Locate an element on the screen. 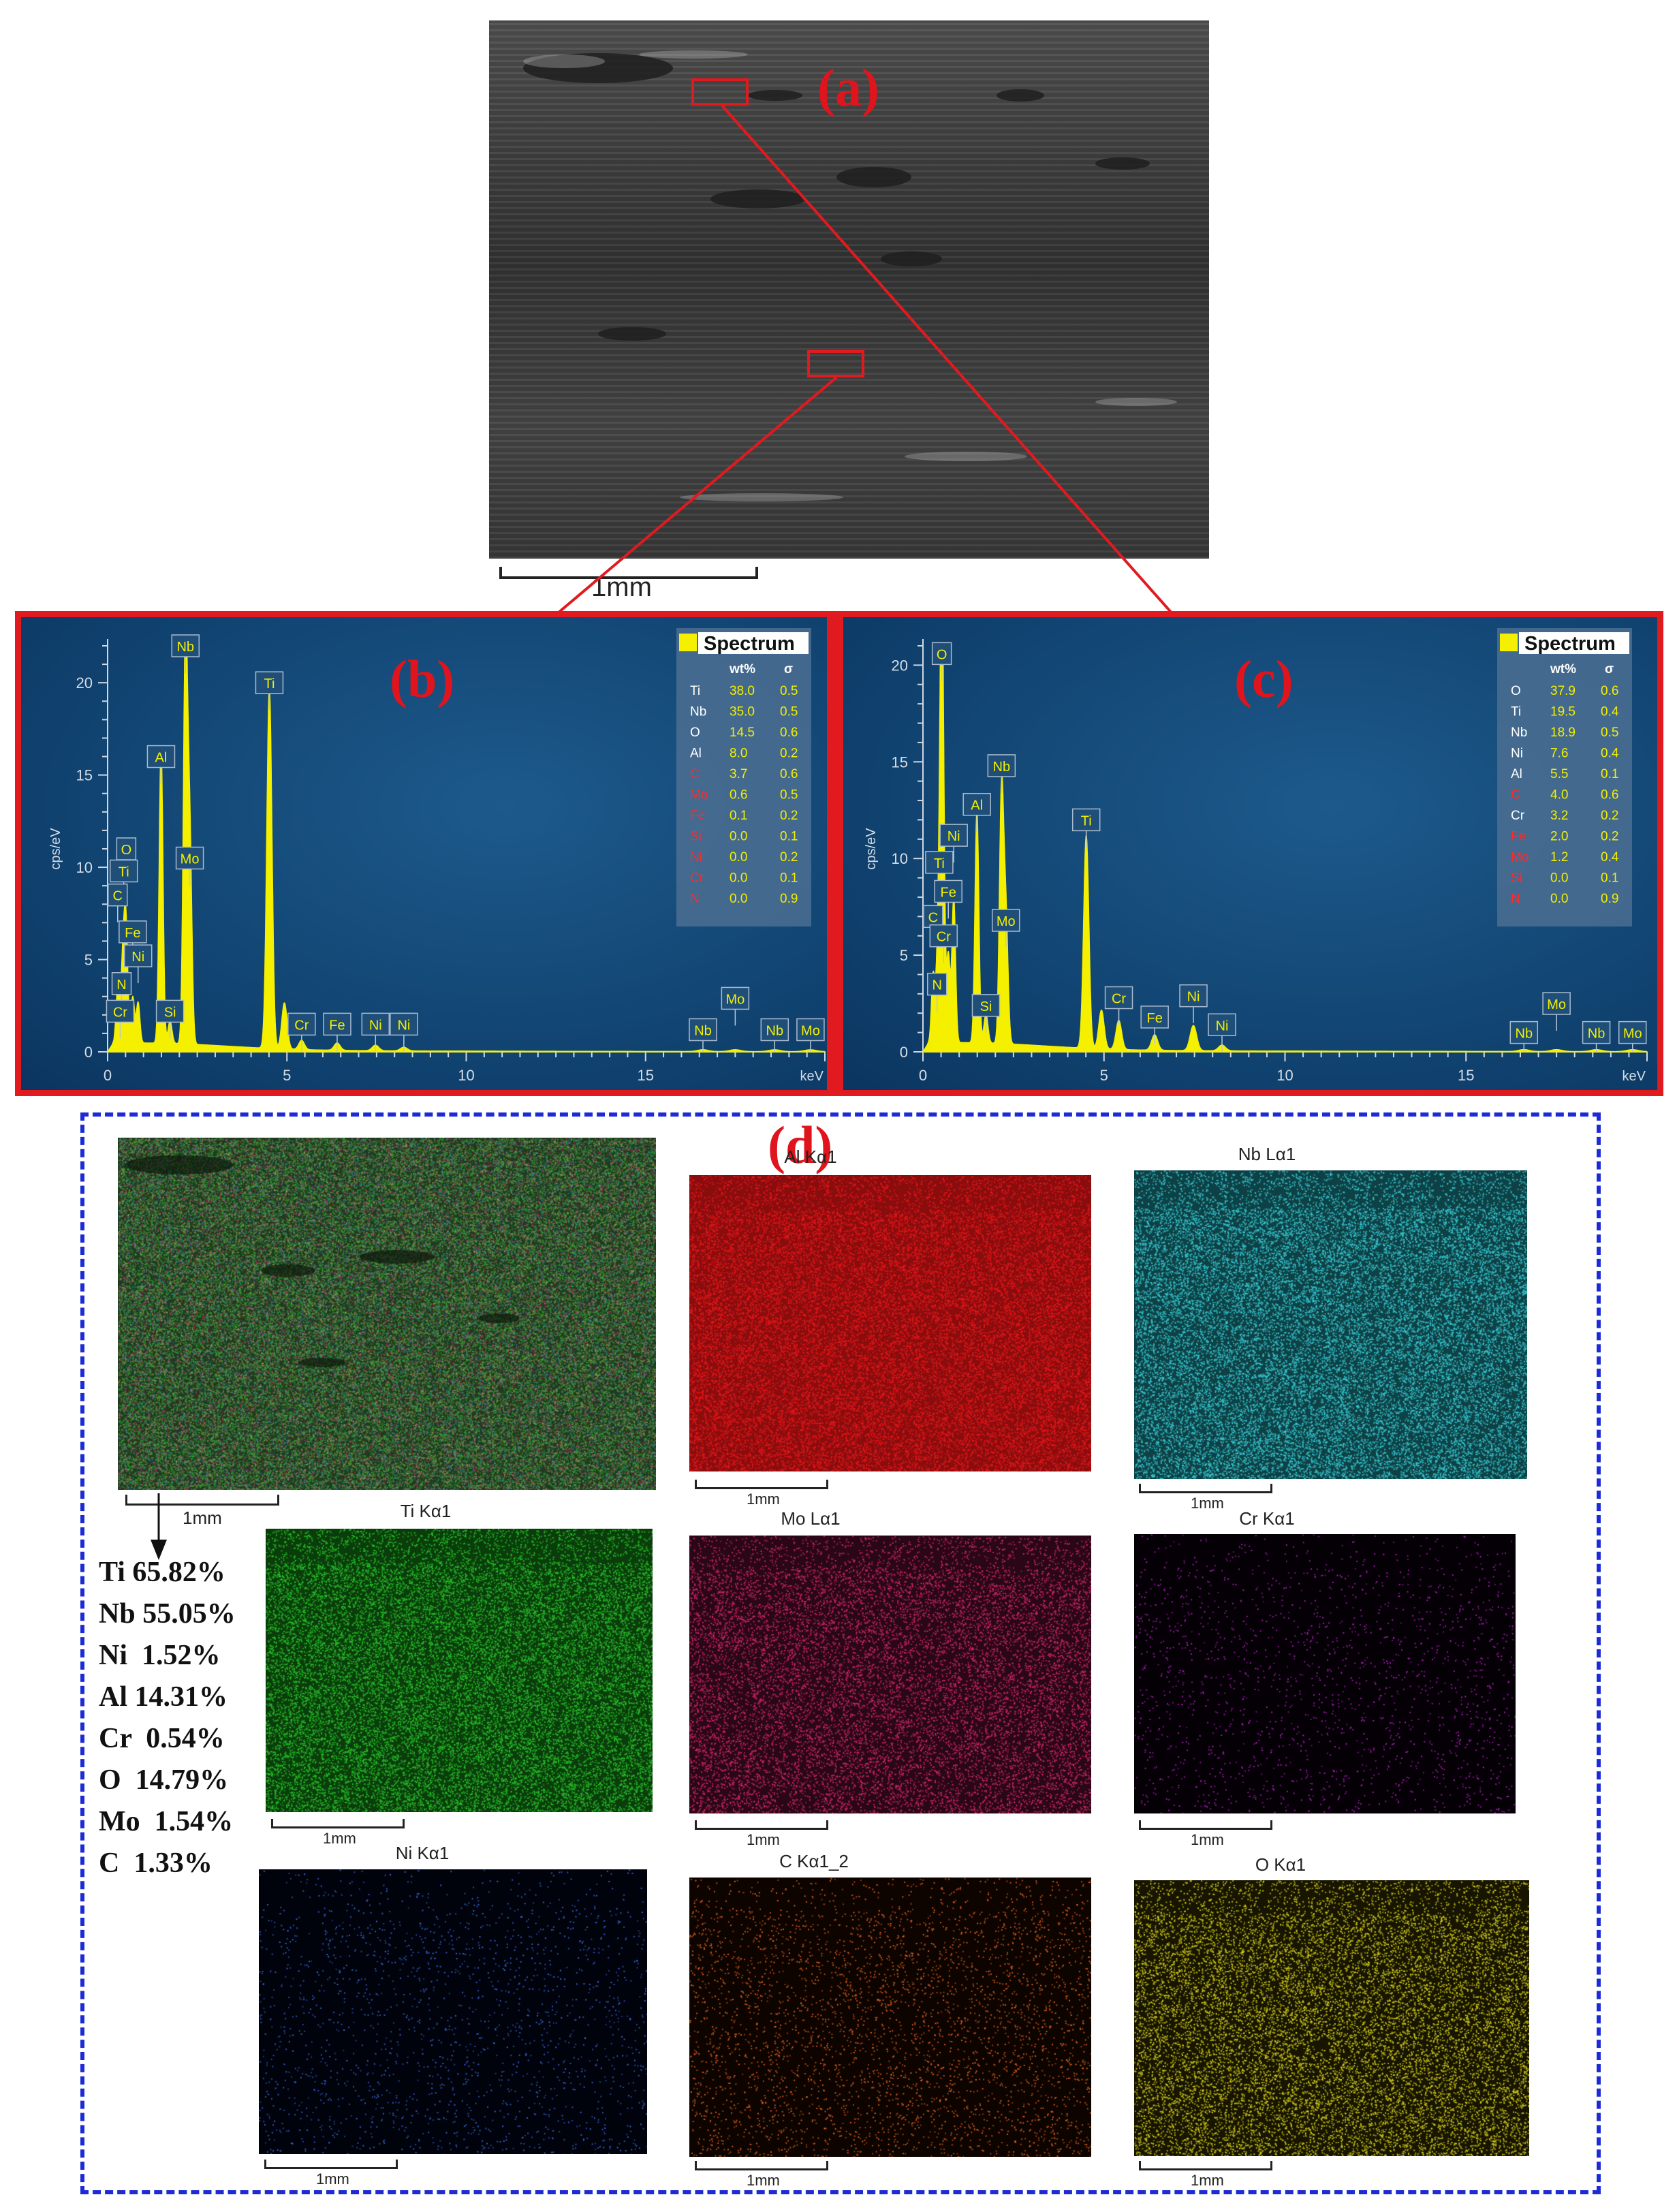 The height and width of the screenshot is (2212, 1677). y-tick-label: 5 is located at coordinates (904, 955).